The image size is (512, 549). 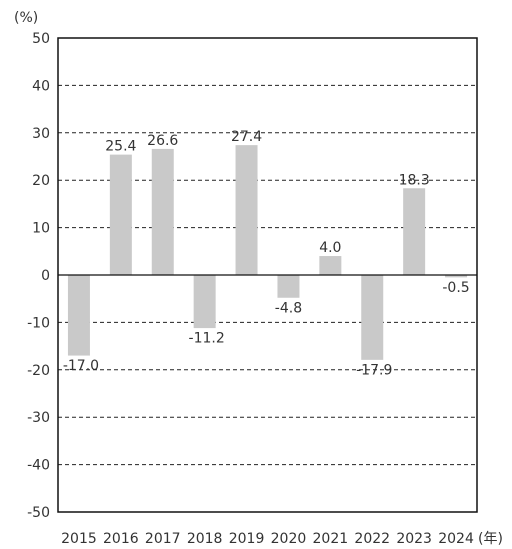 What do you see at coordinates (289, 539) in the screenshot?
I see `x-tick-label: 2020` at bounding box center [289, 539].